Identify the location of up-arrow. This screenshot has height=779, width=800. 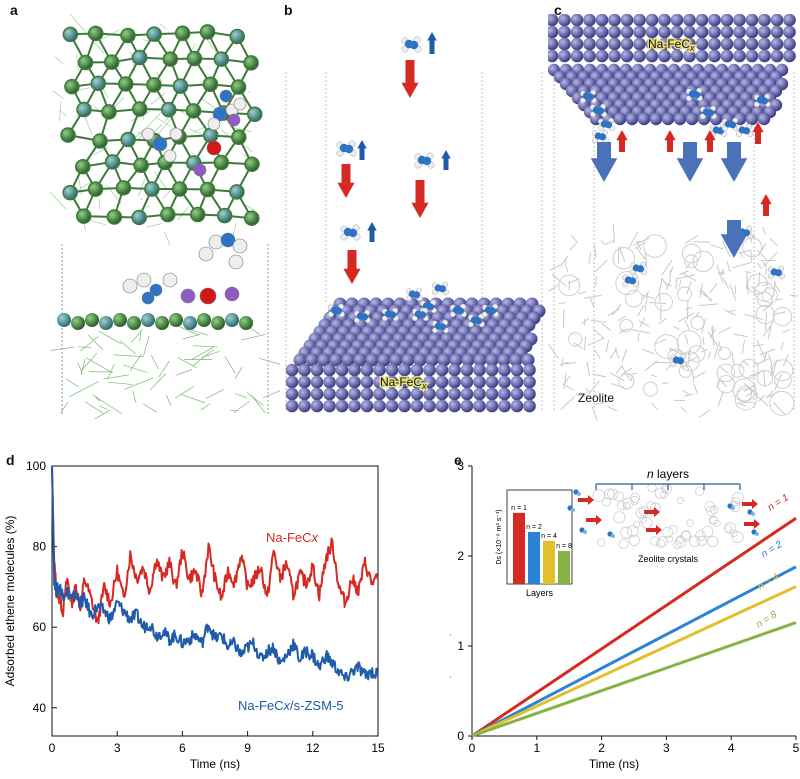
(710, 141).